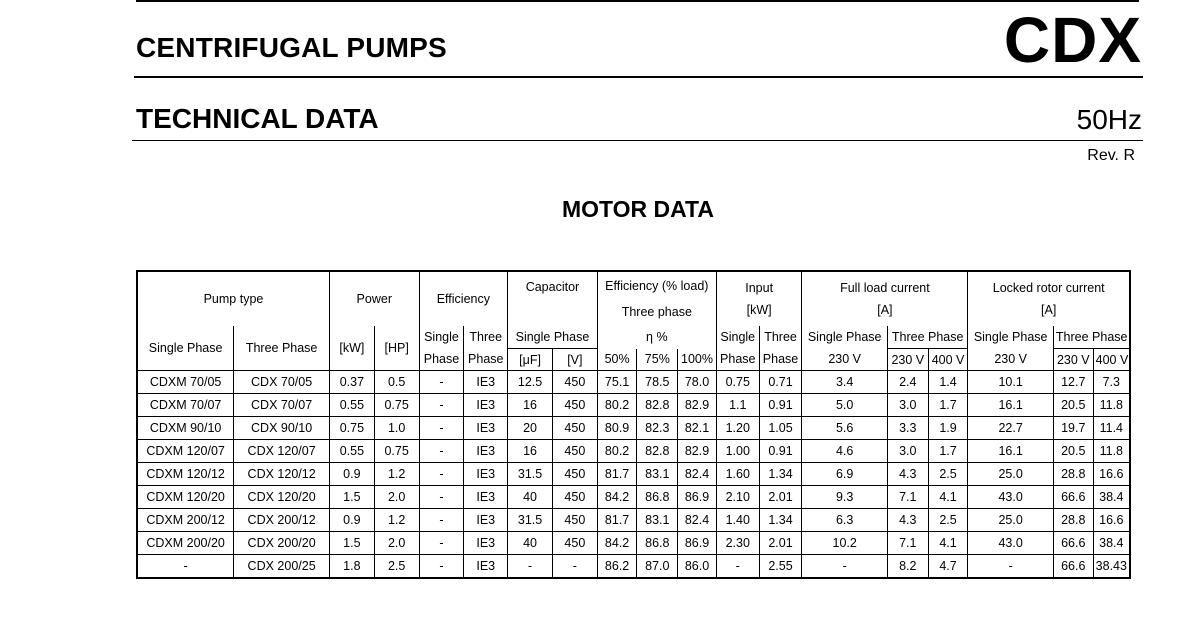 The image size is (1182, 631). Describe the element at coordinates (185, 566) in the screenshot. I see `cell-single-phase-model: -` at that location.